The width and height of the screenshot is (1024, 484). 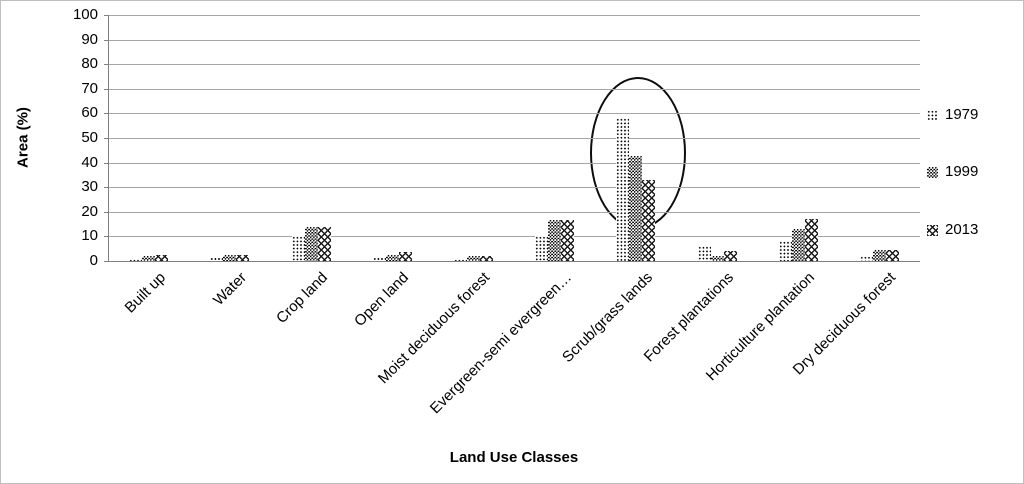 I want to click on bar-2013-water, so click(x=243, y=257).